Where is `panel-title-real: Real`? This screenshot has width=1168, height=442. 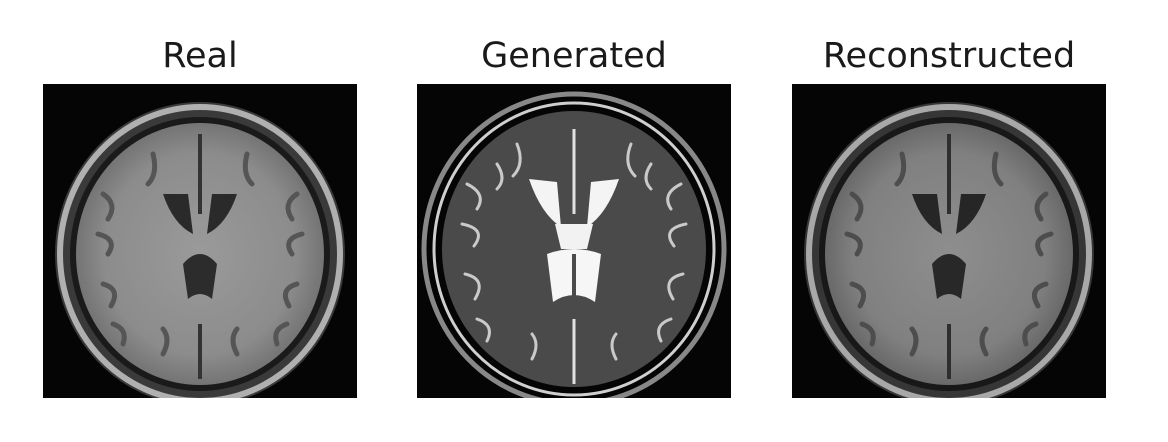 panel-title-real: Real is located at coordinates (200, 56).